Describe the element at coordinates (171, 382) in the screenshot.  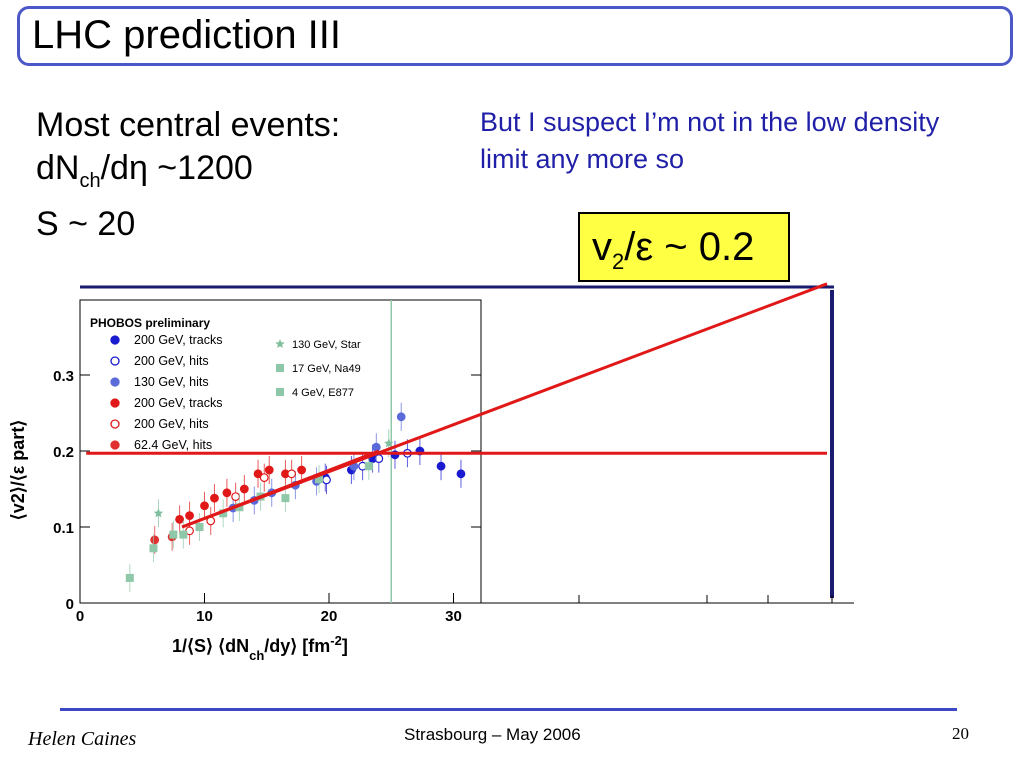
I see `legend-label: 130 GeV, hits` at that location.